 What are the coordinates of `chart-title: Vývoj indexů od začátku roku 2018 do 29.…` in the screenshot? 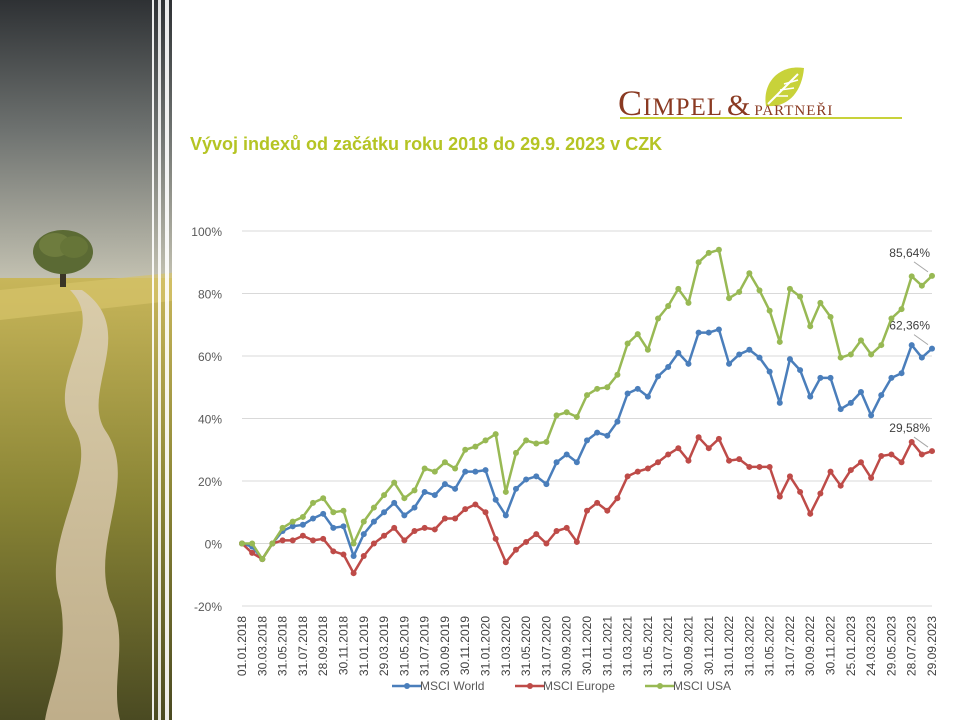 It's located at (426, 144).